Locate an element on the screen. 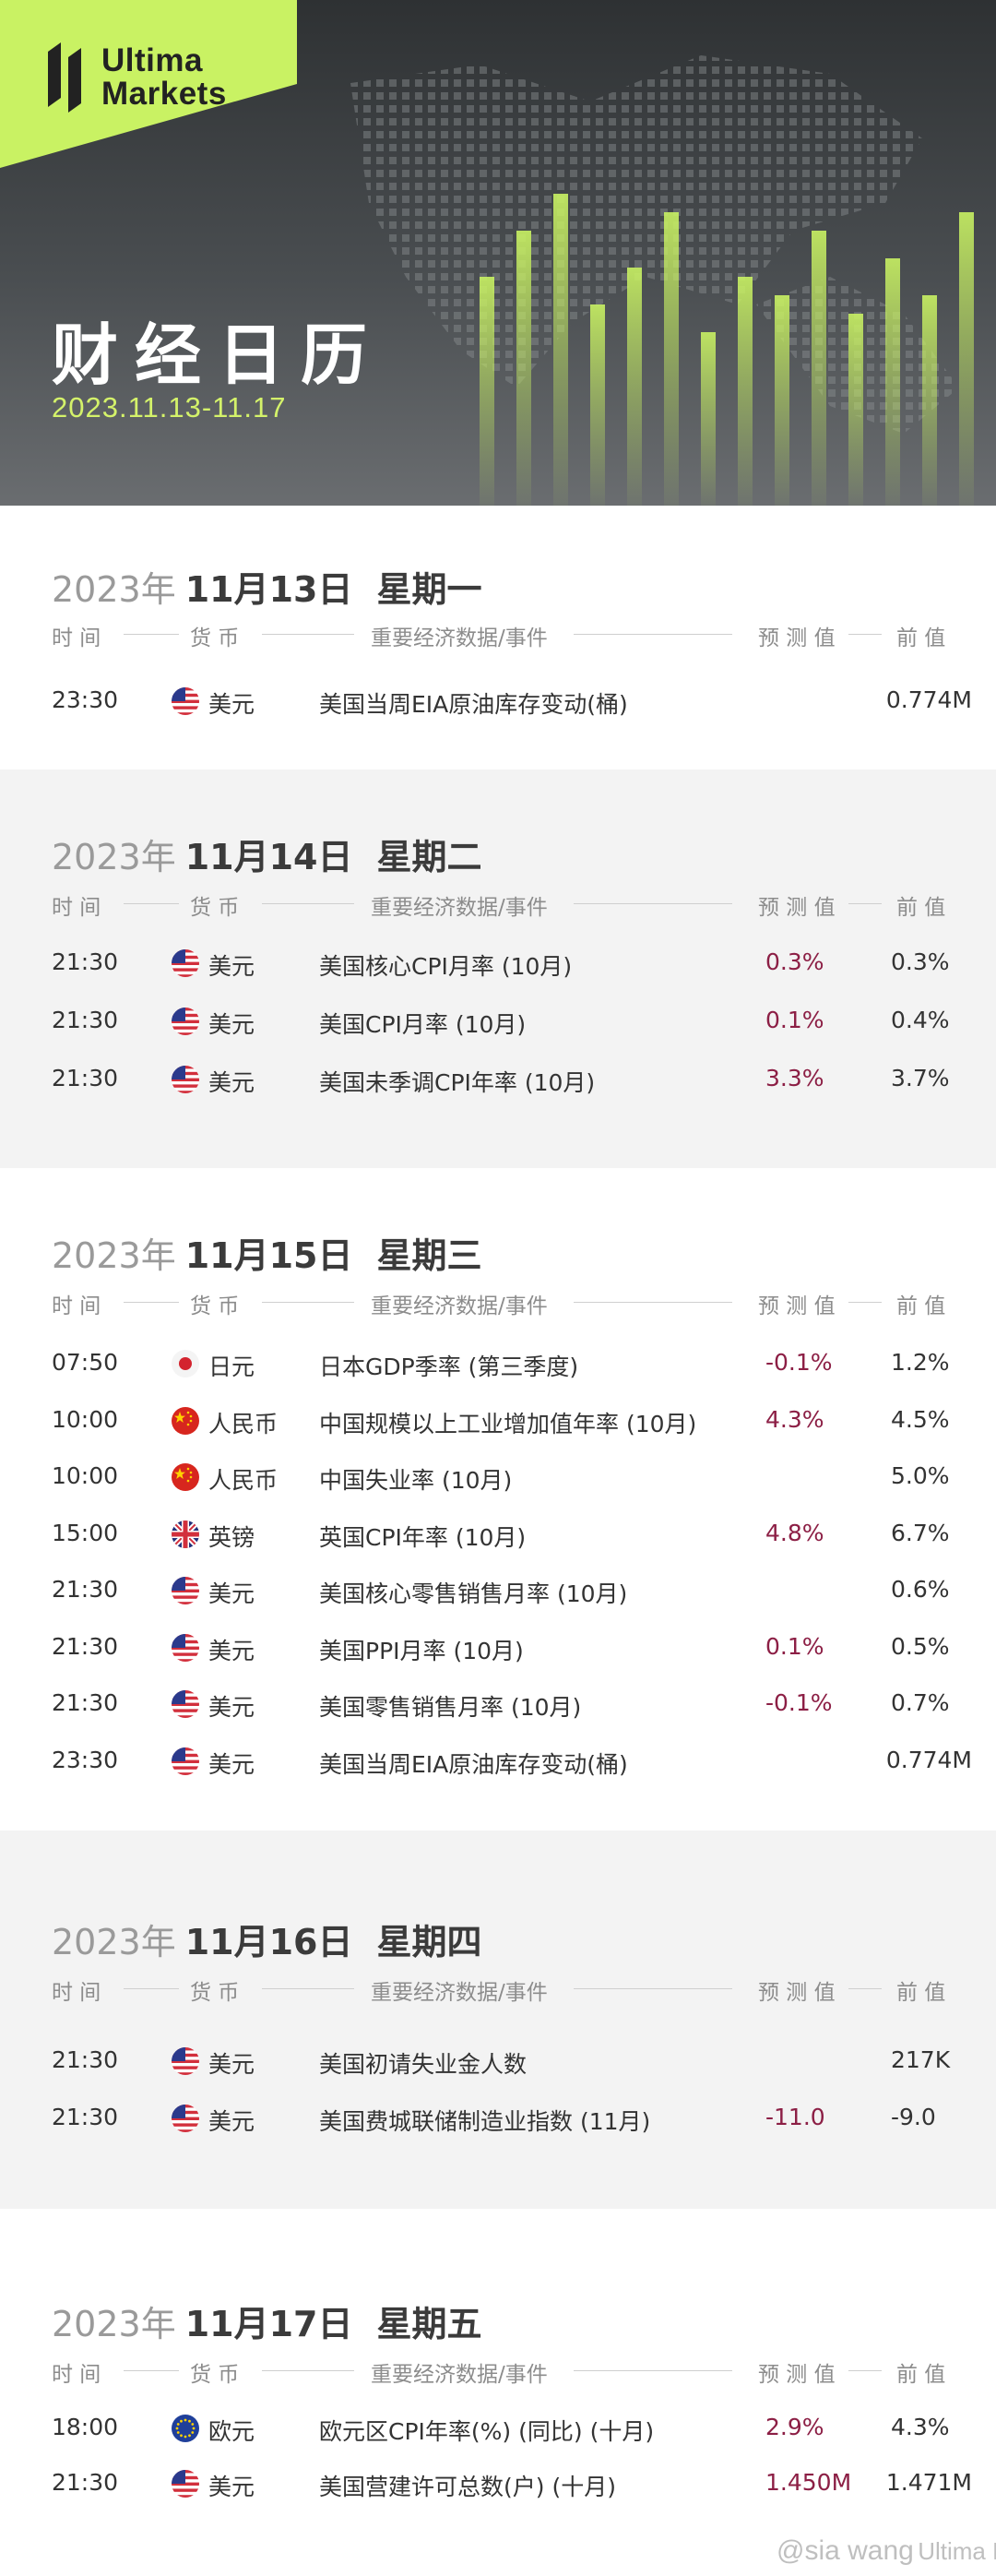  day-weekday: 星期一 is located at coordinates (429, 589).